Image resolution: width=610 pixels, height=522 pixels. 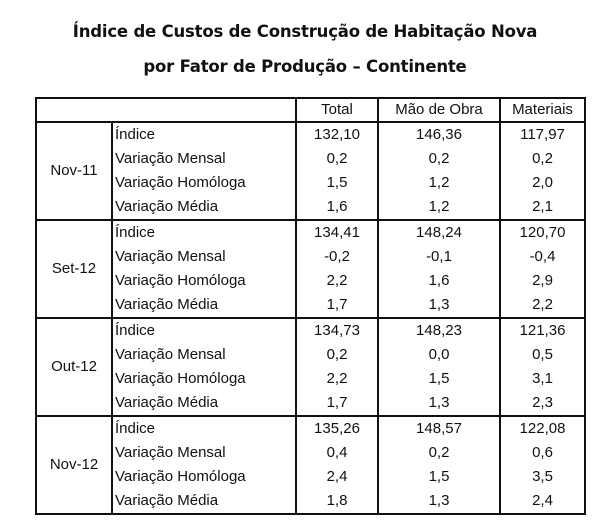 What do you see at coordinates (337, 110) in the screenshot?
I see `header-total: Total` at bounding box center [337, 110].